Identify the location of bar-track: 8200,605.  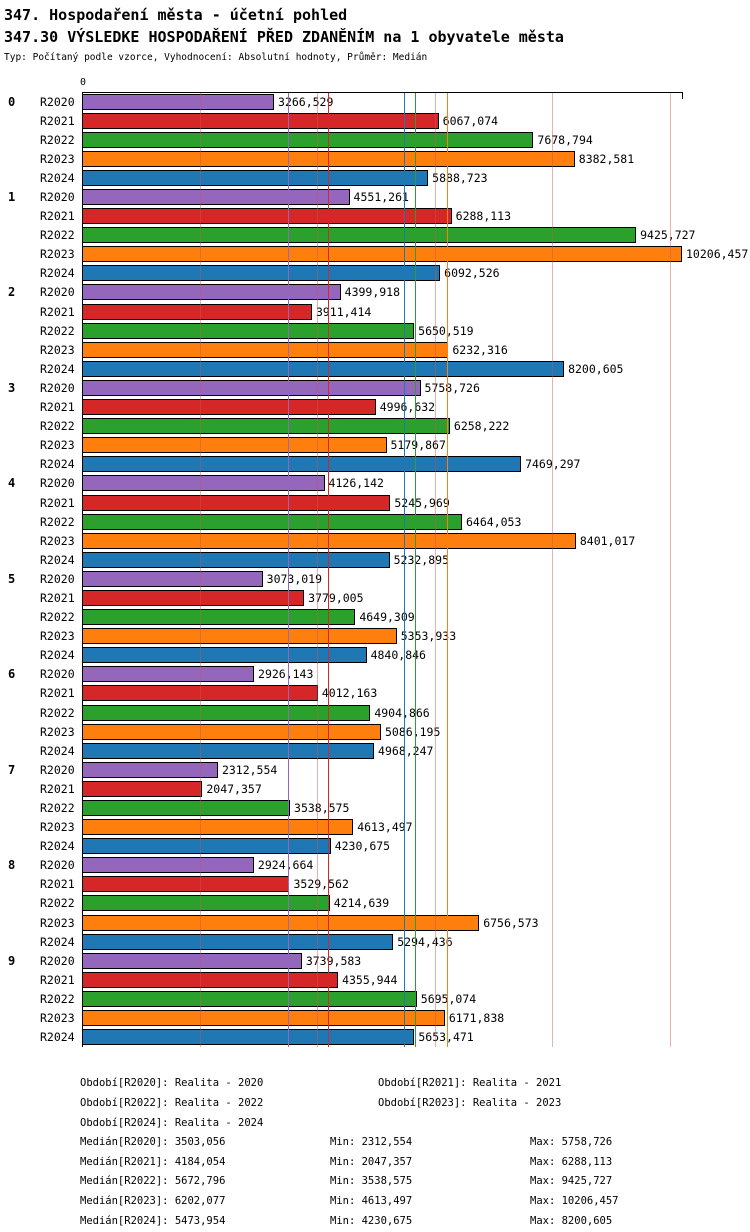
(416, 368).